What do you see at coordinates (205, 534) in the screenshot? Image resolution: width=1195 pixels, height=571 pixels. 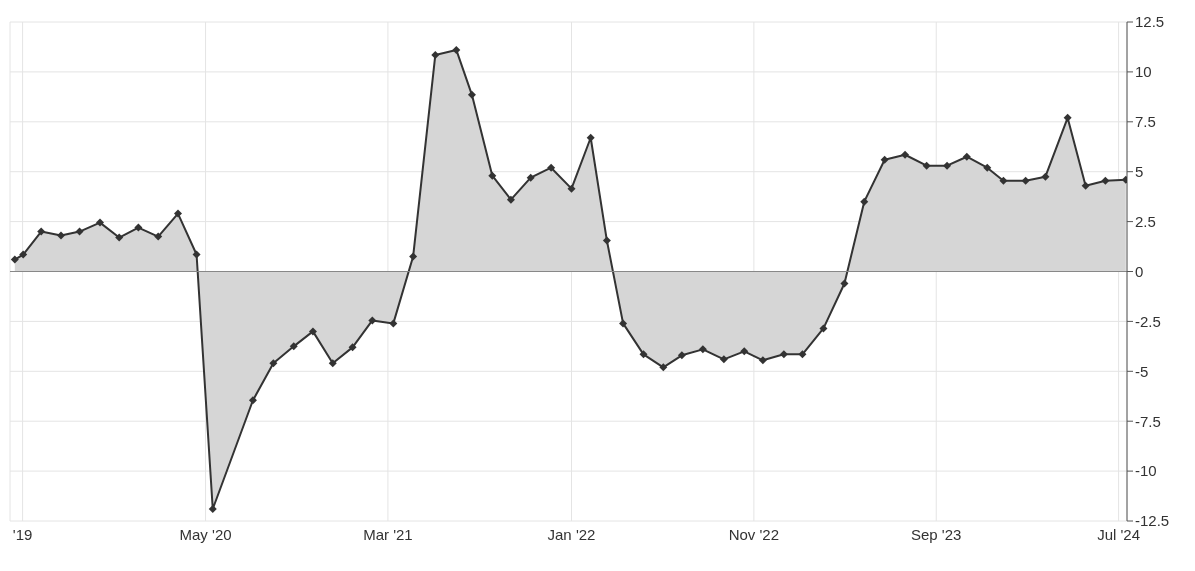 I see `x-tick-label: May '20` at bounding box center [205, 534].